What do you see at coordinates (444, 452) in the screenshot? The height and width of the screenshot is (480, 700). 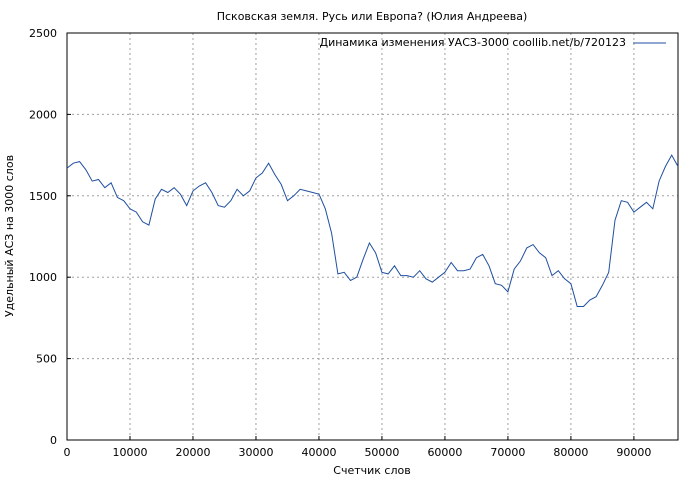 I see `x-tick-label: 60000` at bounding box center [444, 452].